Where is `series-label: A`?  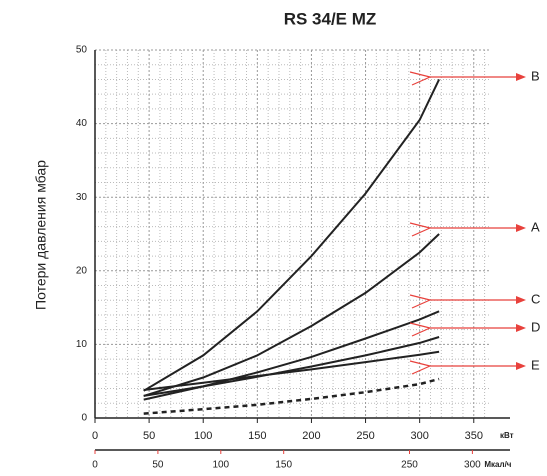
series-label: A is located at coordinates (535, 226).